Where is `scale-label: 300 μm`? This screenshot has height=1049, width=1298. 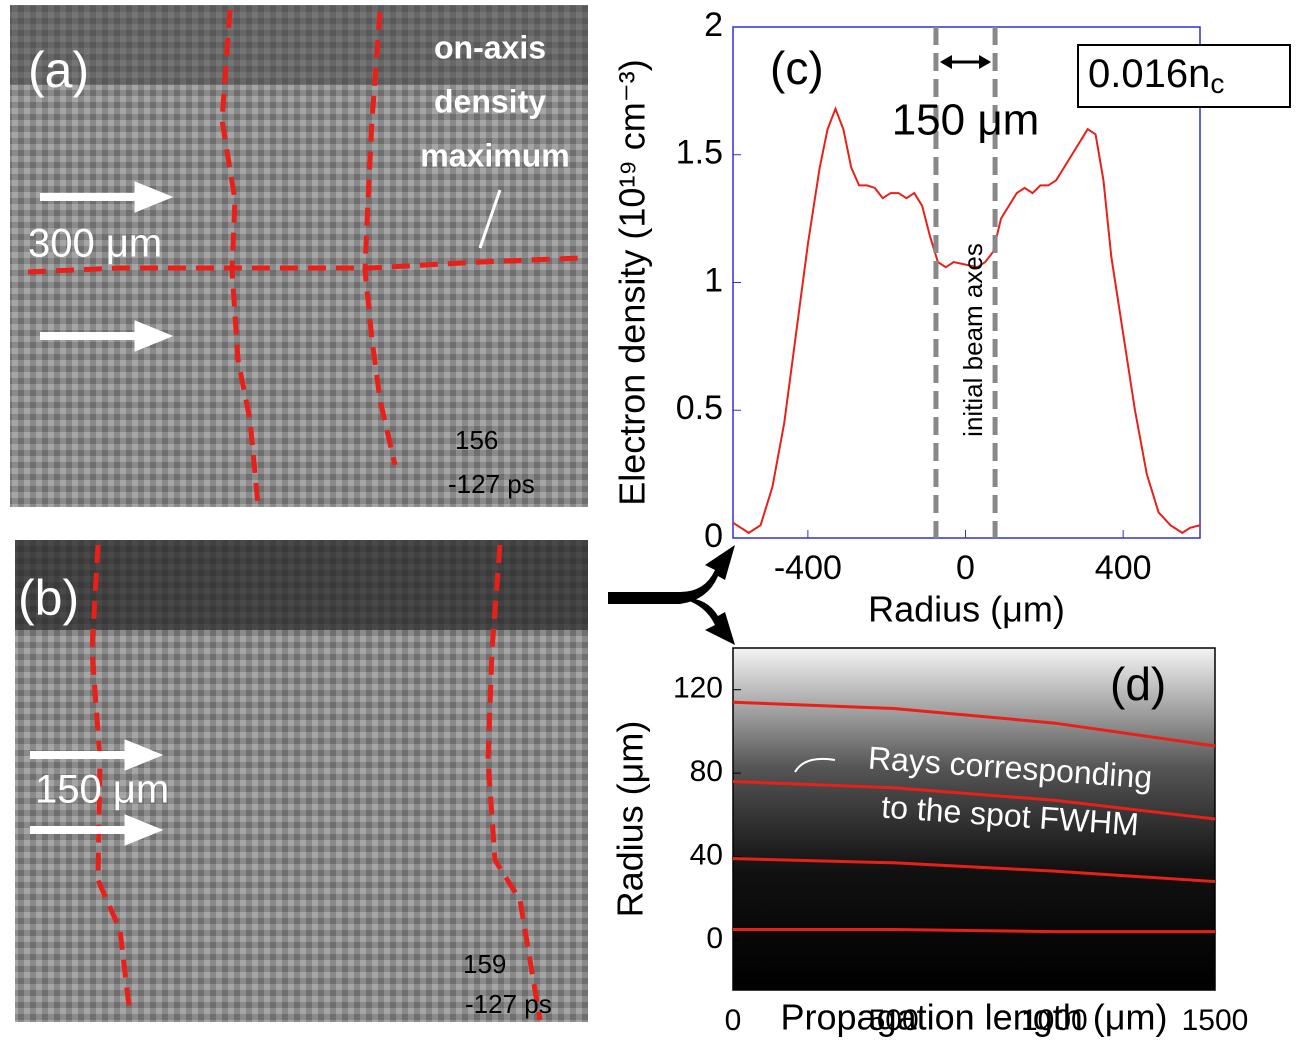 scale-label: 300 μm is located at coordinates (95, 244).